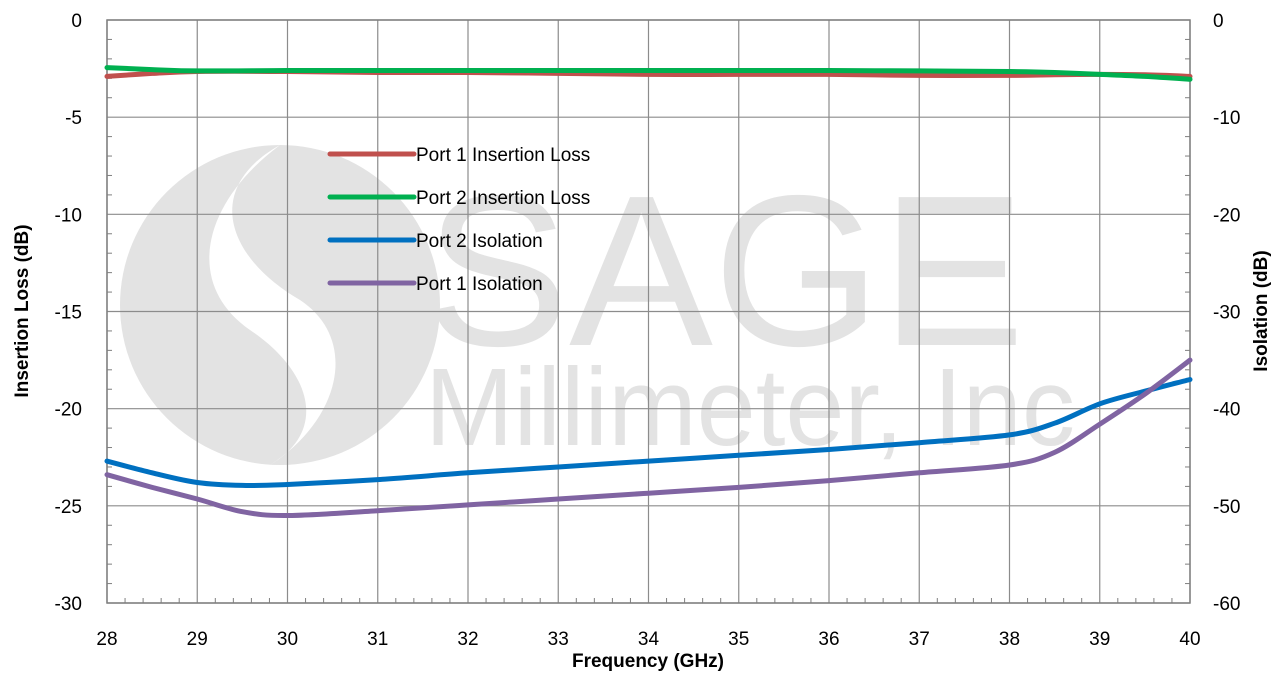 This screenshot has height=673, width=1278. Describe the element at coordinates (1226, 118) in the screenshot. I see `y2-tick-label: -10` at that location.